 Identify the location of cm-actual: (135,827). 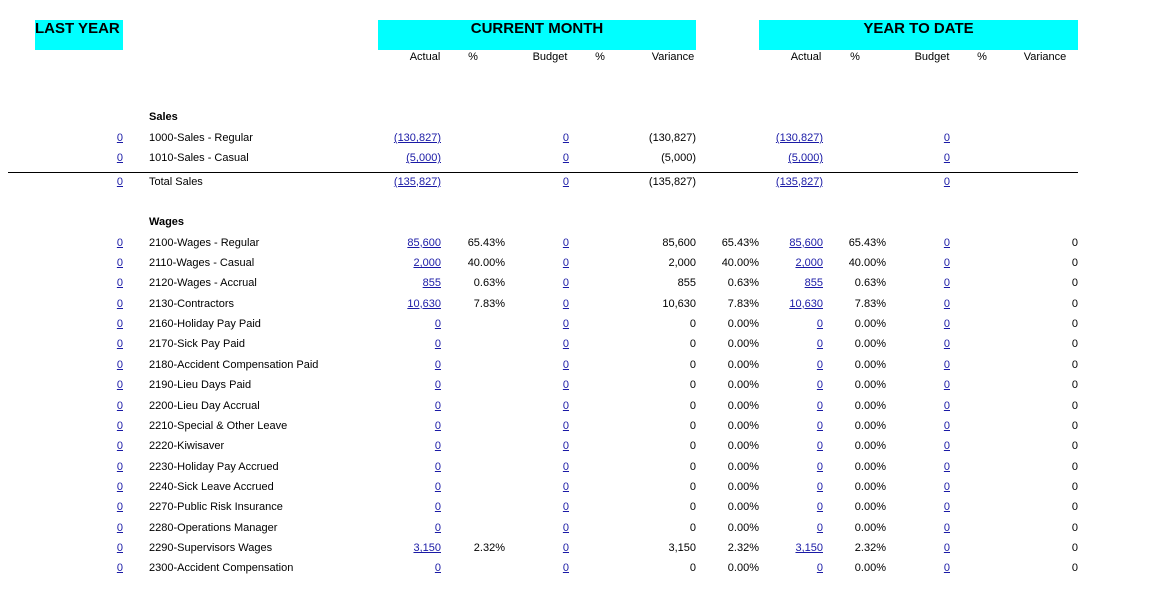
(417, 181).